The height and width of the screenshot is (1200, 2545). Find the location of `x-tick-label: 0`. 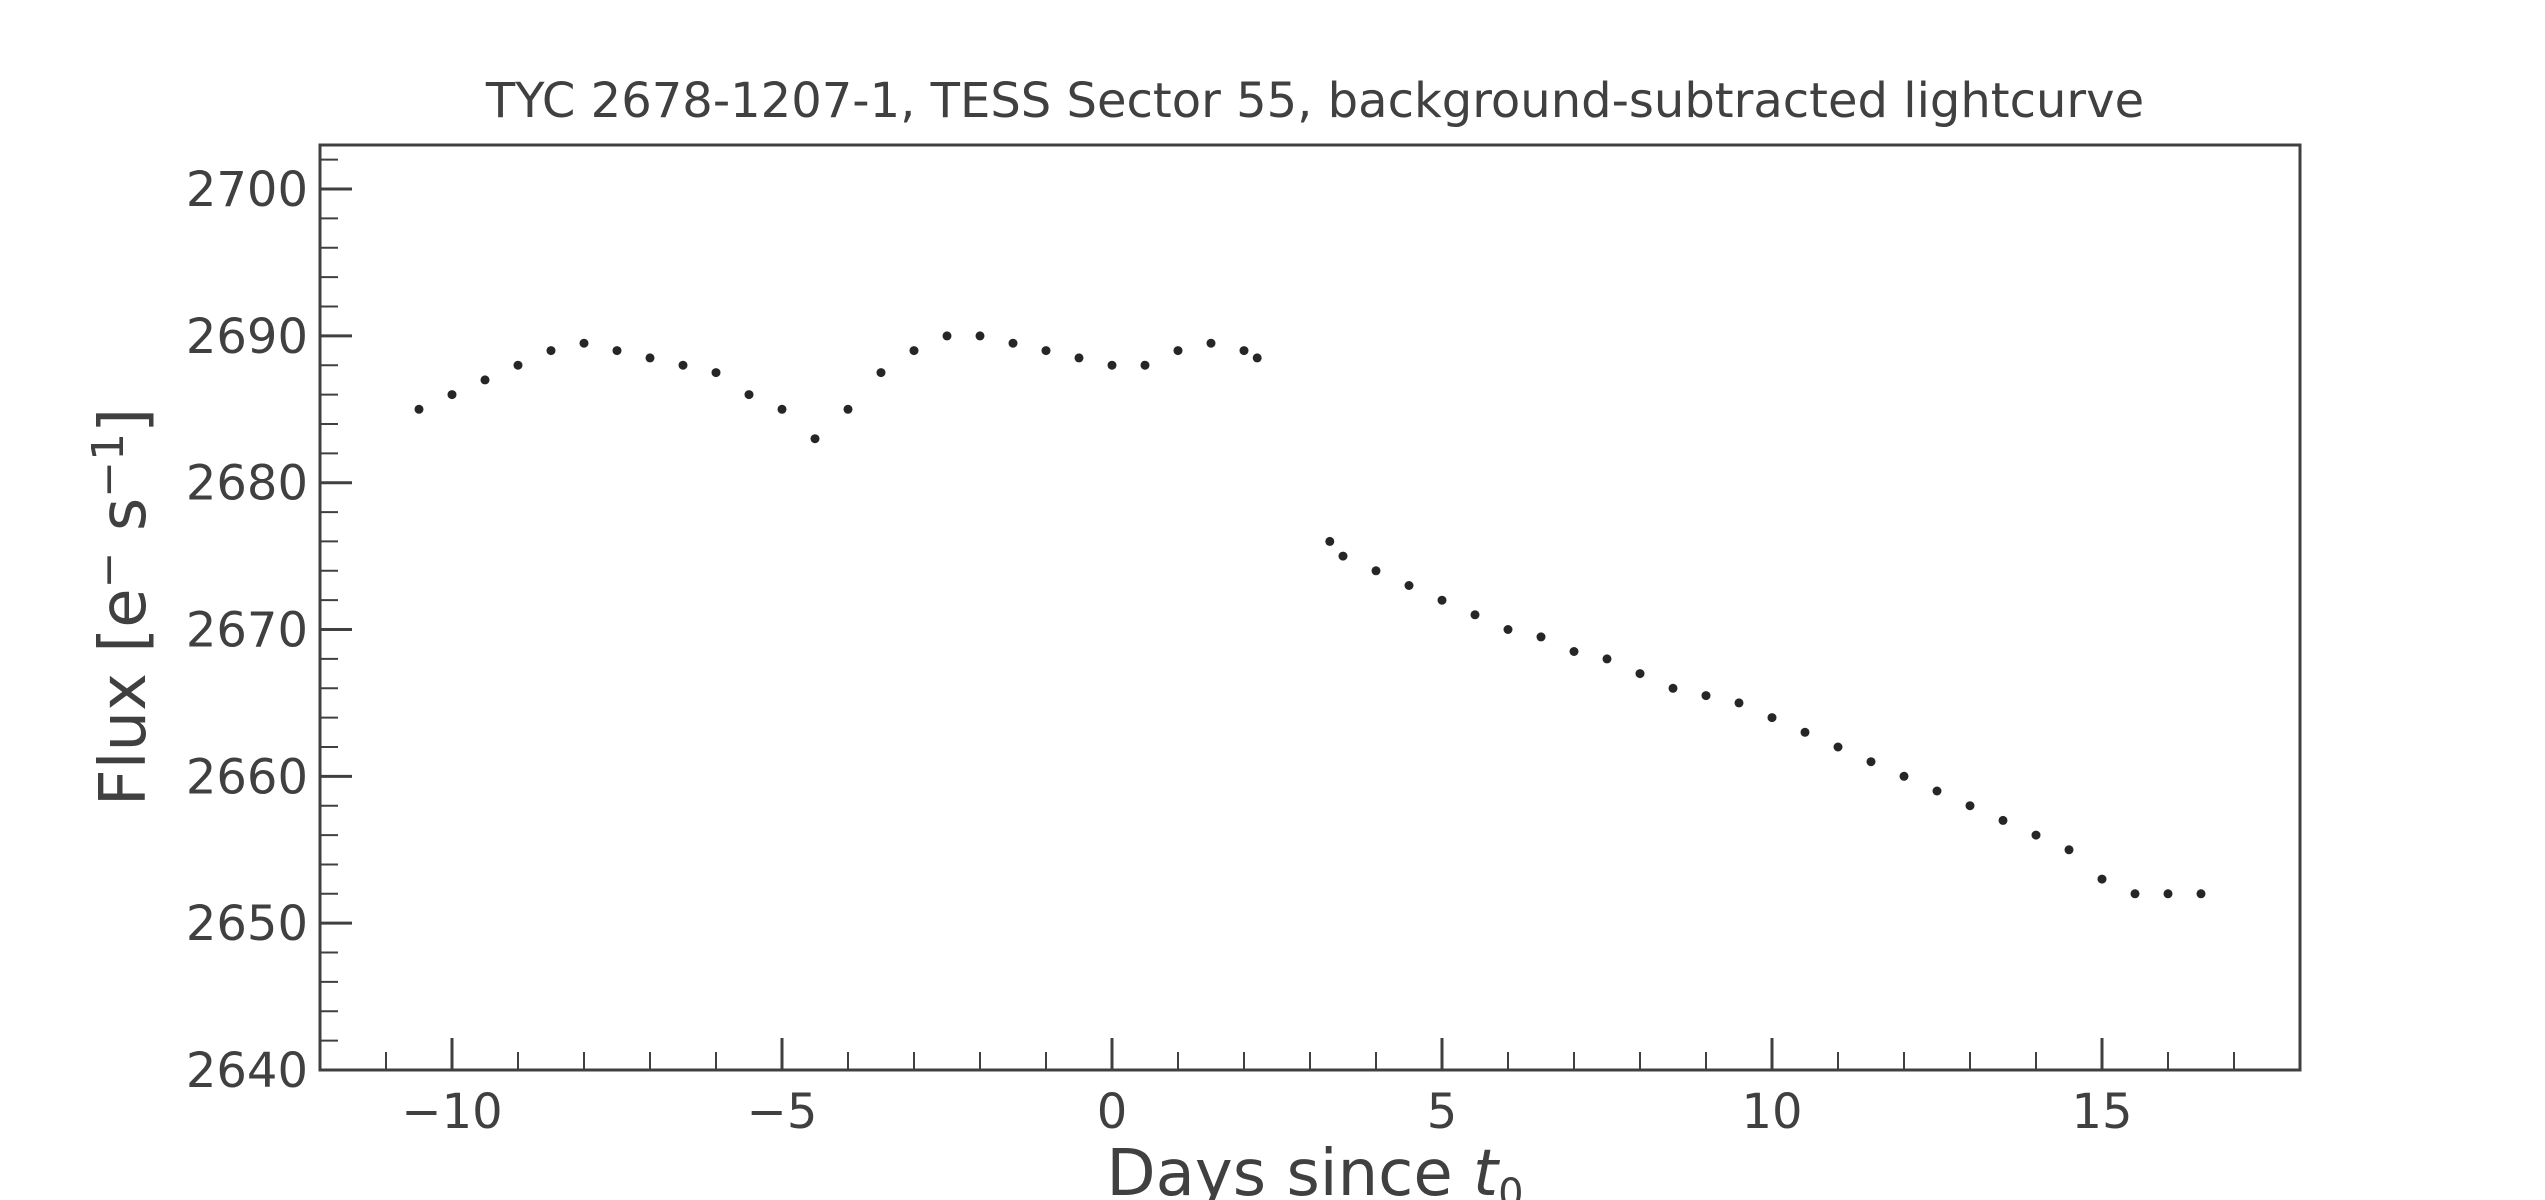

x-tick-label: 0 is located at coordinates (1112, 1112).